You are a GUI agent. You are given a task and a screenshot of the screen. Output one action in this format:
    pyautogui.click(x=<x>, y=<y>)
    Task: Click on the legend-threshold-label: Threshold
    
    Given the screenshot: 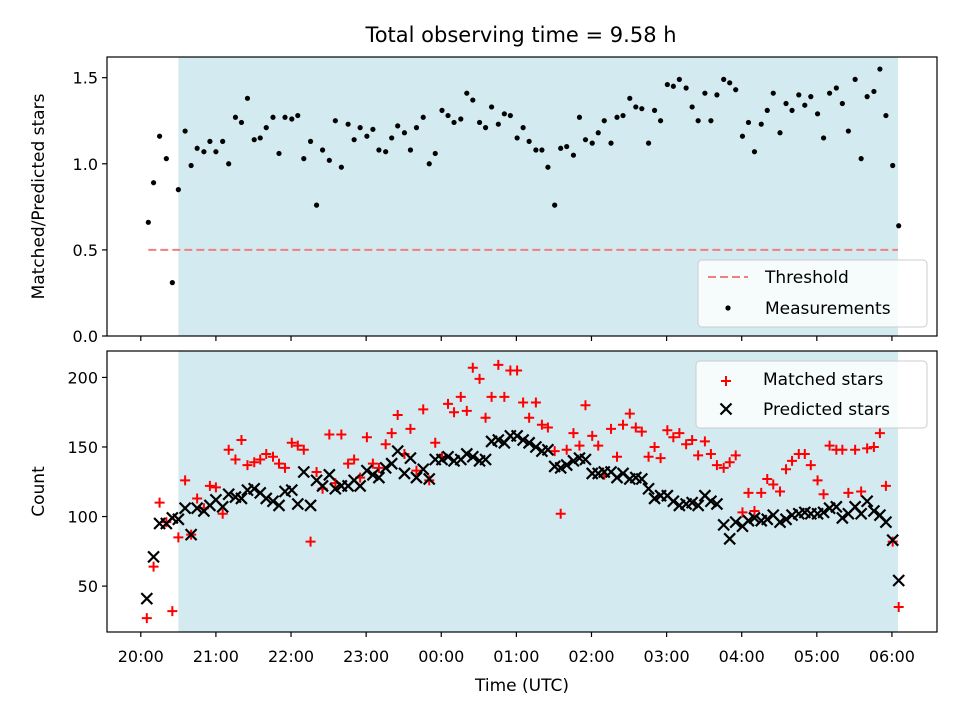 What is the action you would take?
    pyautogui.click(x=806, y=278)
    